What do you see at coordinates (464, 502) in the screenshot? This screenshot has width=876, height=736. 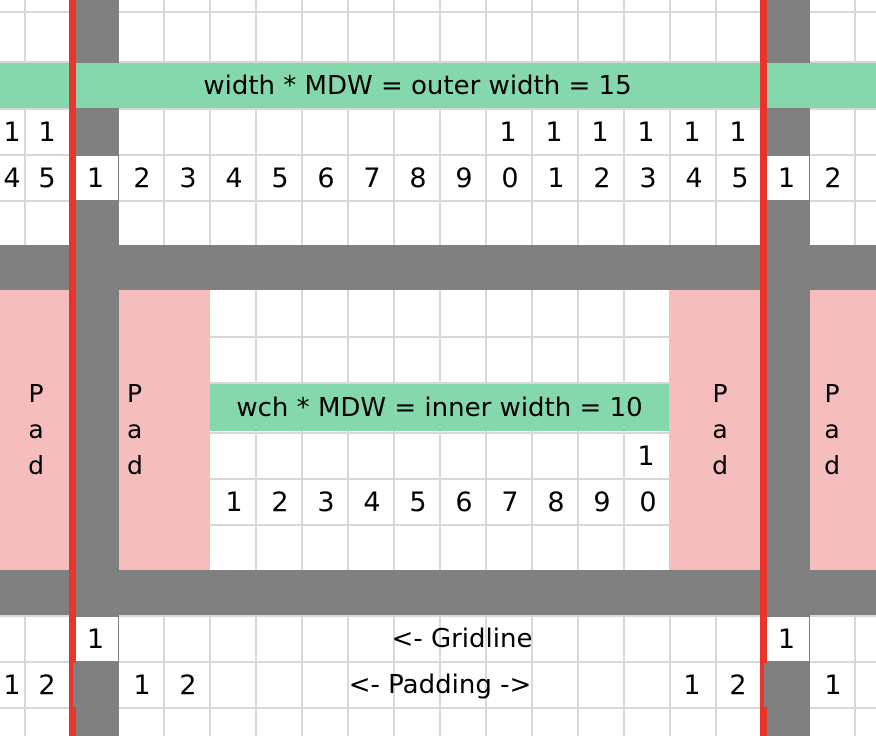 I see `inner-ruler-units: 6` at bounding box center [464, 502].